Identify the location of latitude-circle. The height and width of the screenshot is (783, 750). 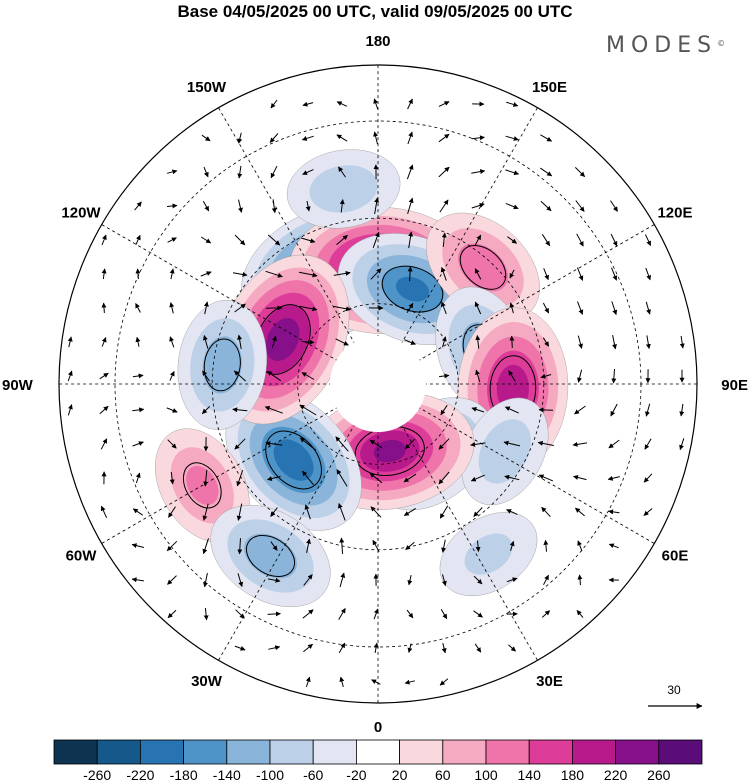
(378, 384).